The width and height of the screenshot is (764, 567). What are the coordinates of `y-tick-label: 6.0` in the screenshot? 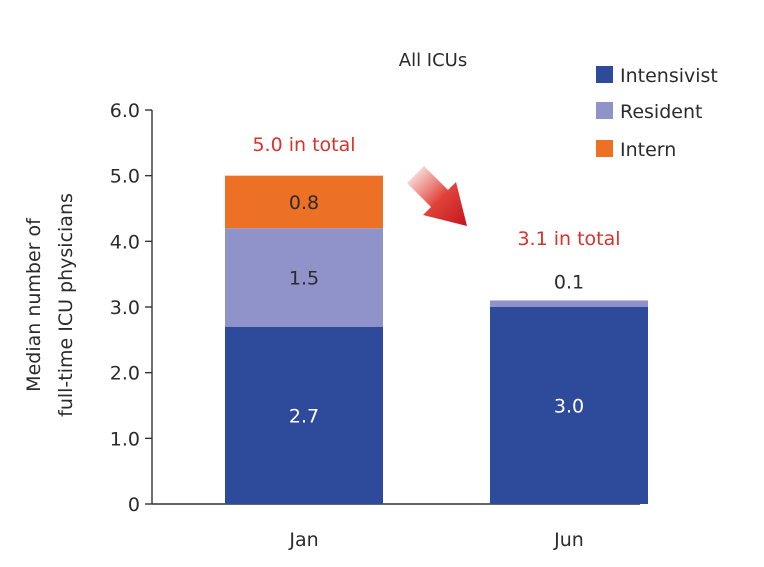 It's located at (125, 111).